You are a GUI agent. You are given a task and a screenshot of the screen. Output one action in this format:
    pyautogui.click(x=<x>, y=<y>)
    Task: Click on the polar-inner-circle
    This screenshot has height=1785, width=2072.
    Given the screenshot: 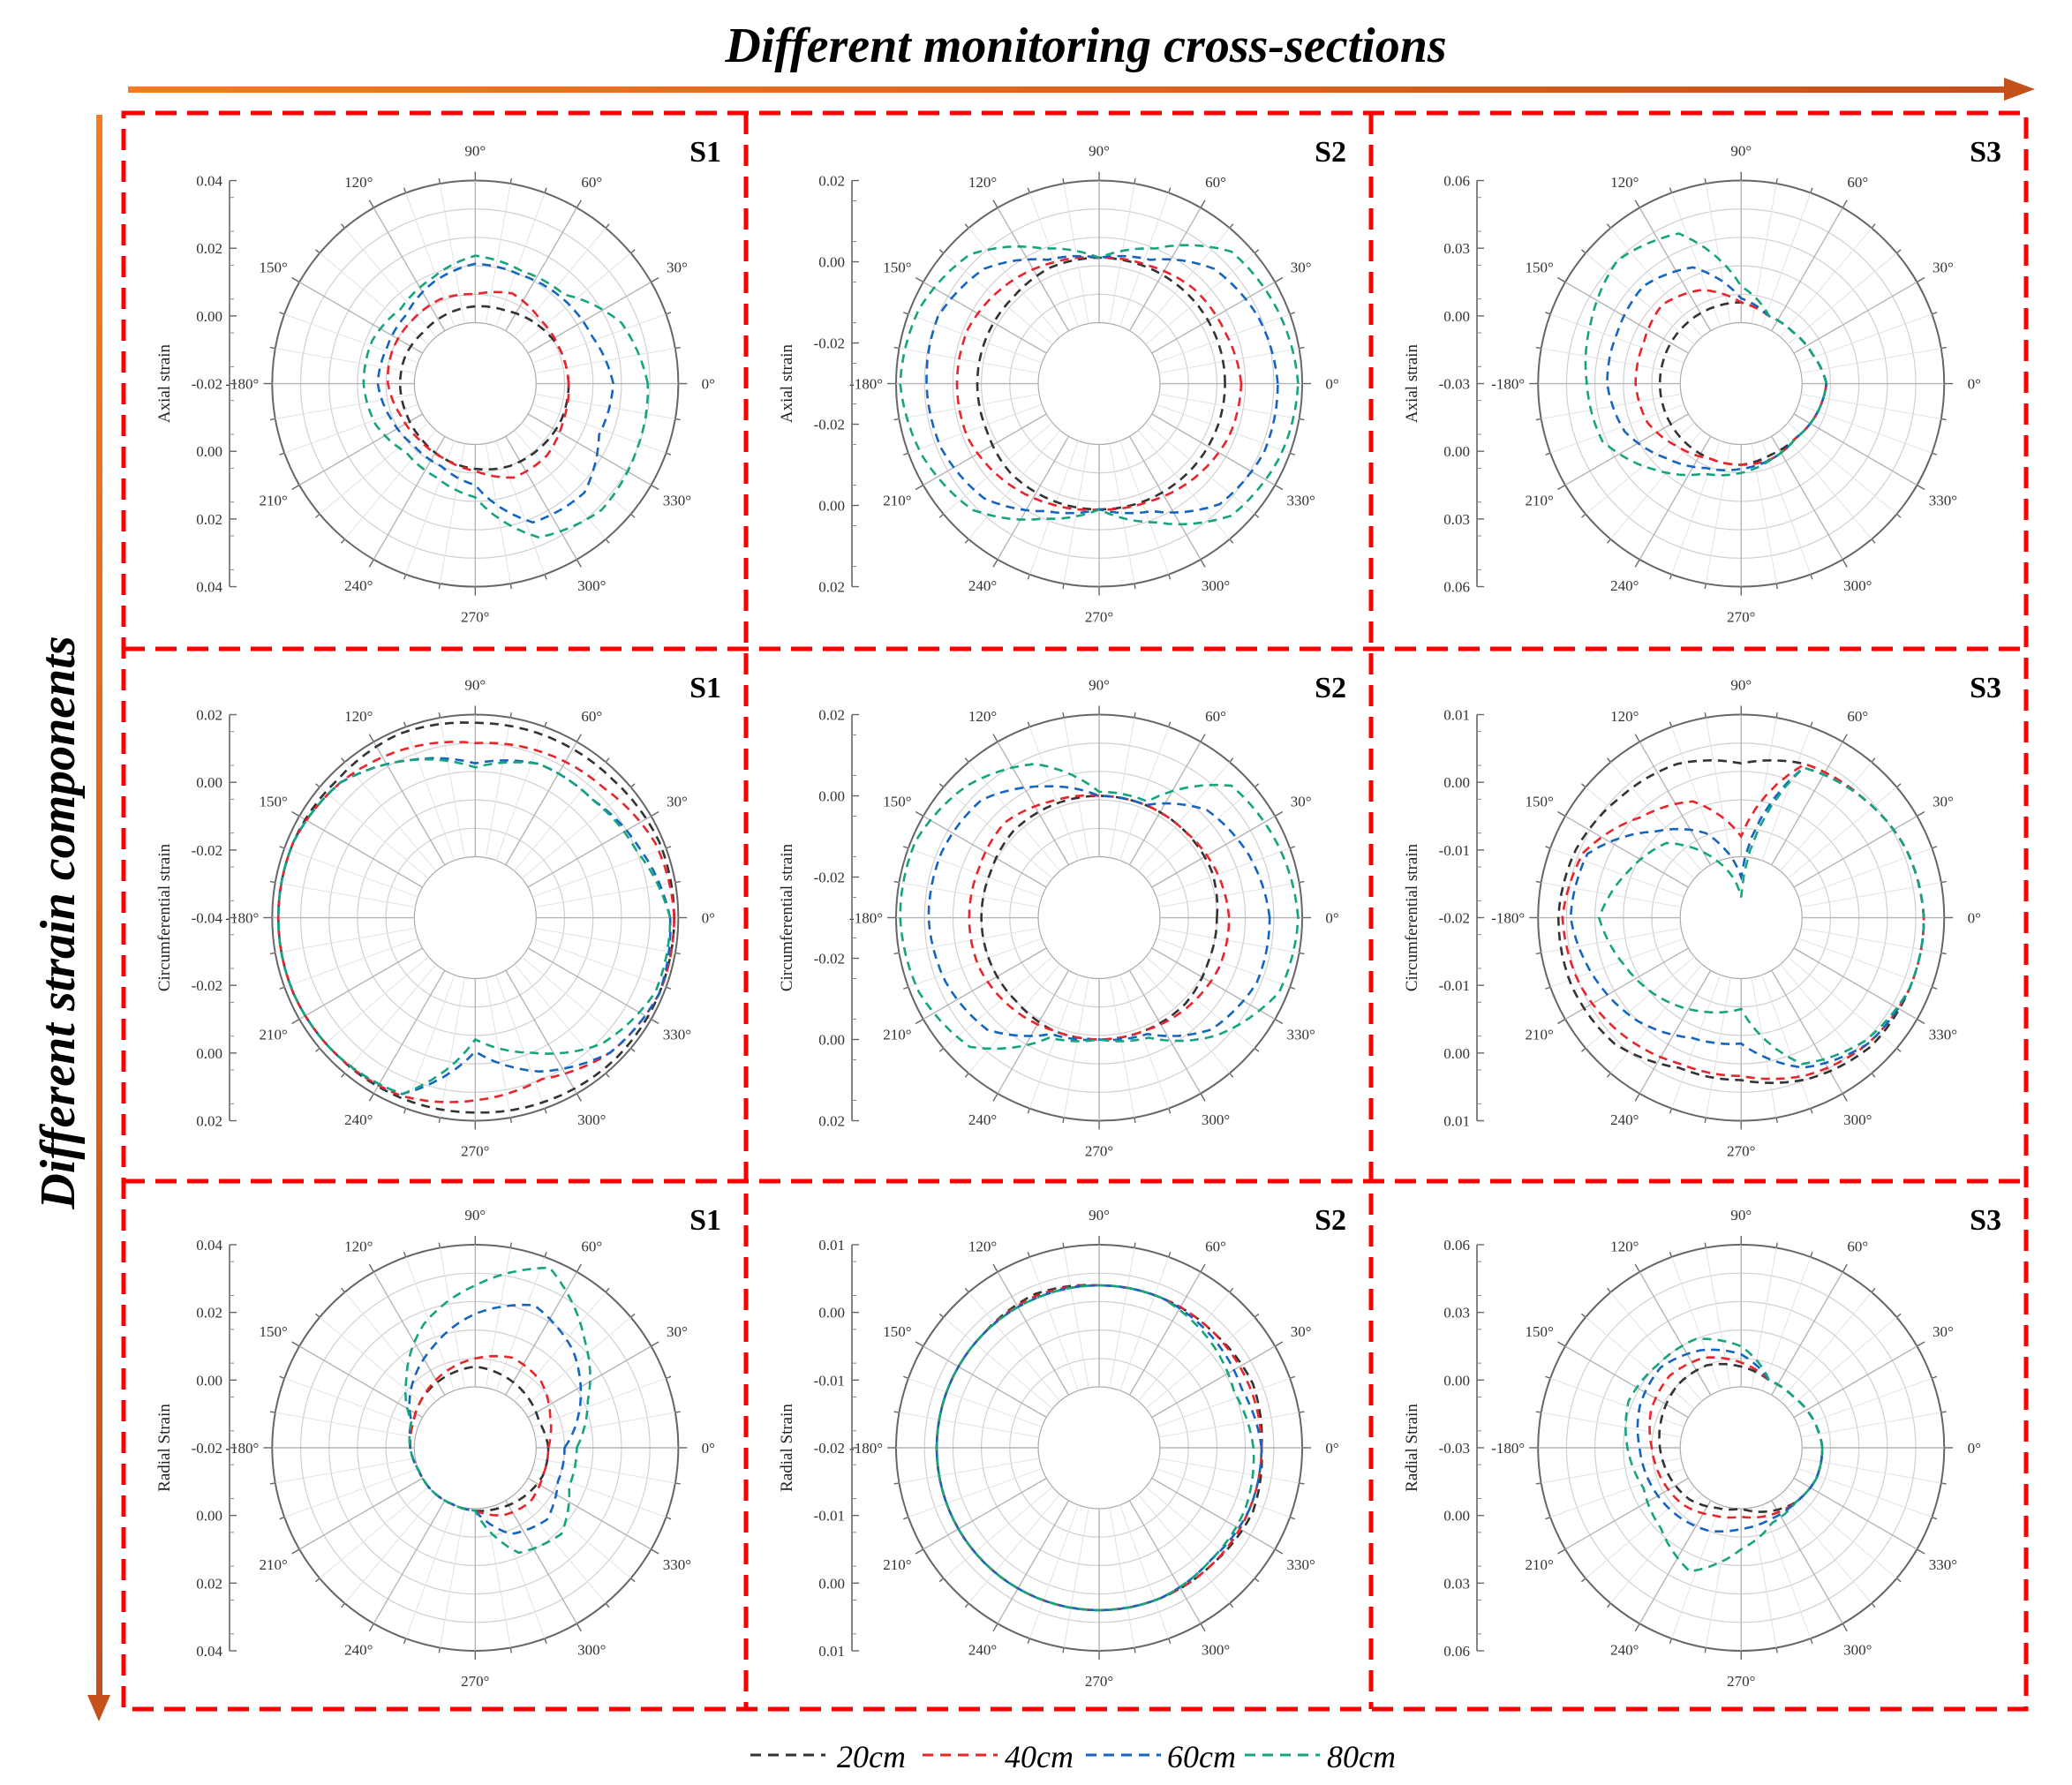 What is the action you would take?
    pyautogui.click(x=1099, y=917)
    